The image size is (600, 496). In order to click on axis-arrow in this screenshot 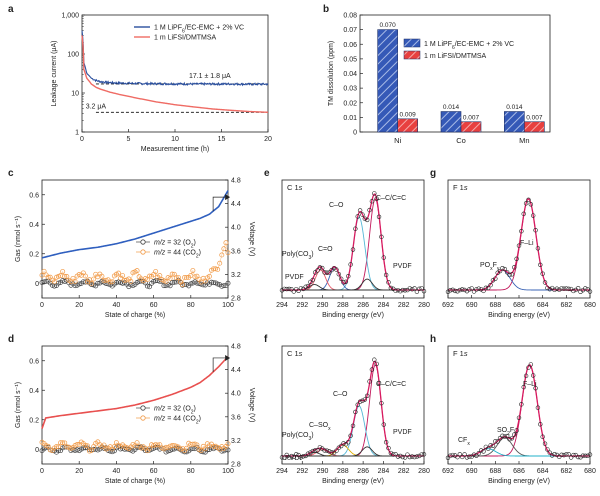, I will do `click(219, 364)`.